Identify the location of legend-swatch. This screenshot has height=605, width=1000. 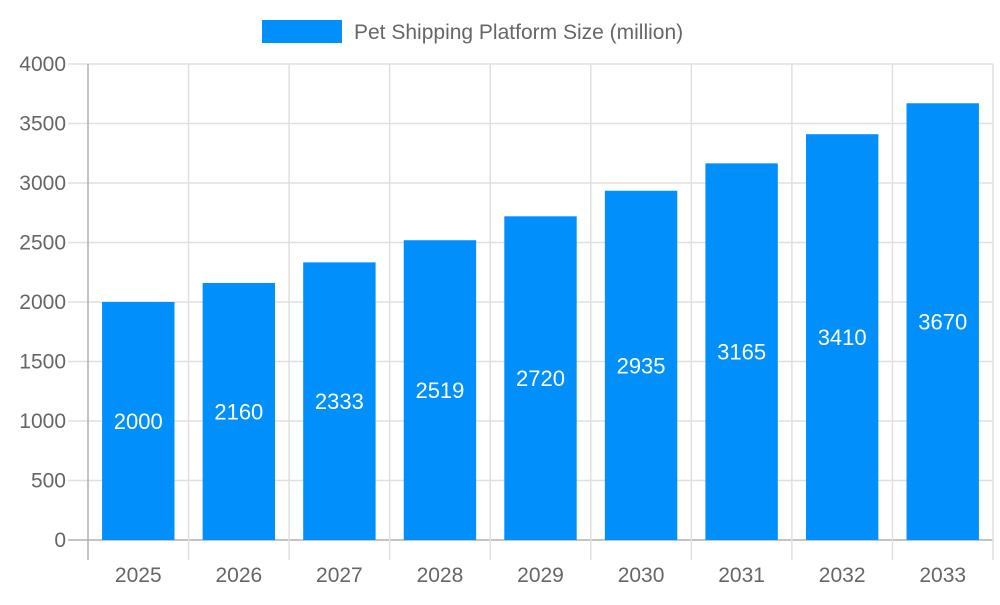
(302, 31).